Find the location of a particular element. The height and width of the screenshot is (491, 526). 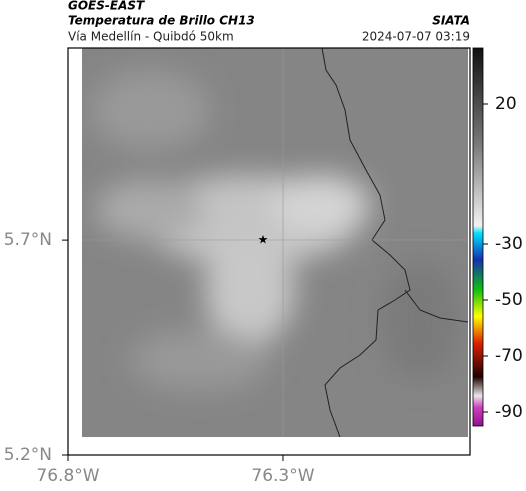

lon-label: 76.3°W is located at coordinates (282, 476).